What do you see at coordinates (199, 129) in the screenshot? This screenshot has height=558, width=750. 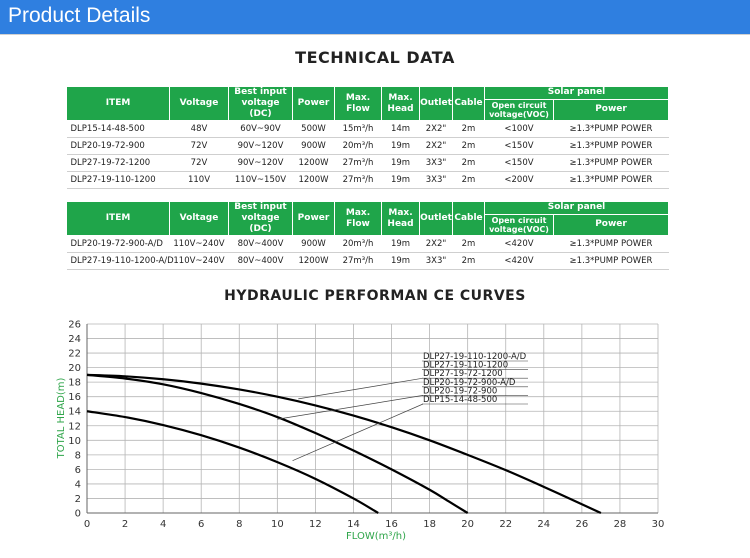 I see `cell-voltage: 48V` at bounding box center [199, 129].